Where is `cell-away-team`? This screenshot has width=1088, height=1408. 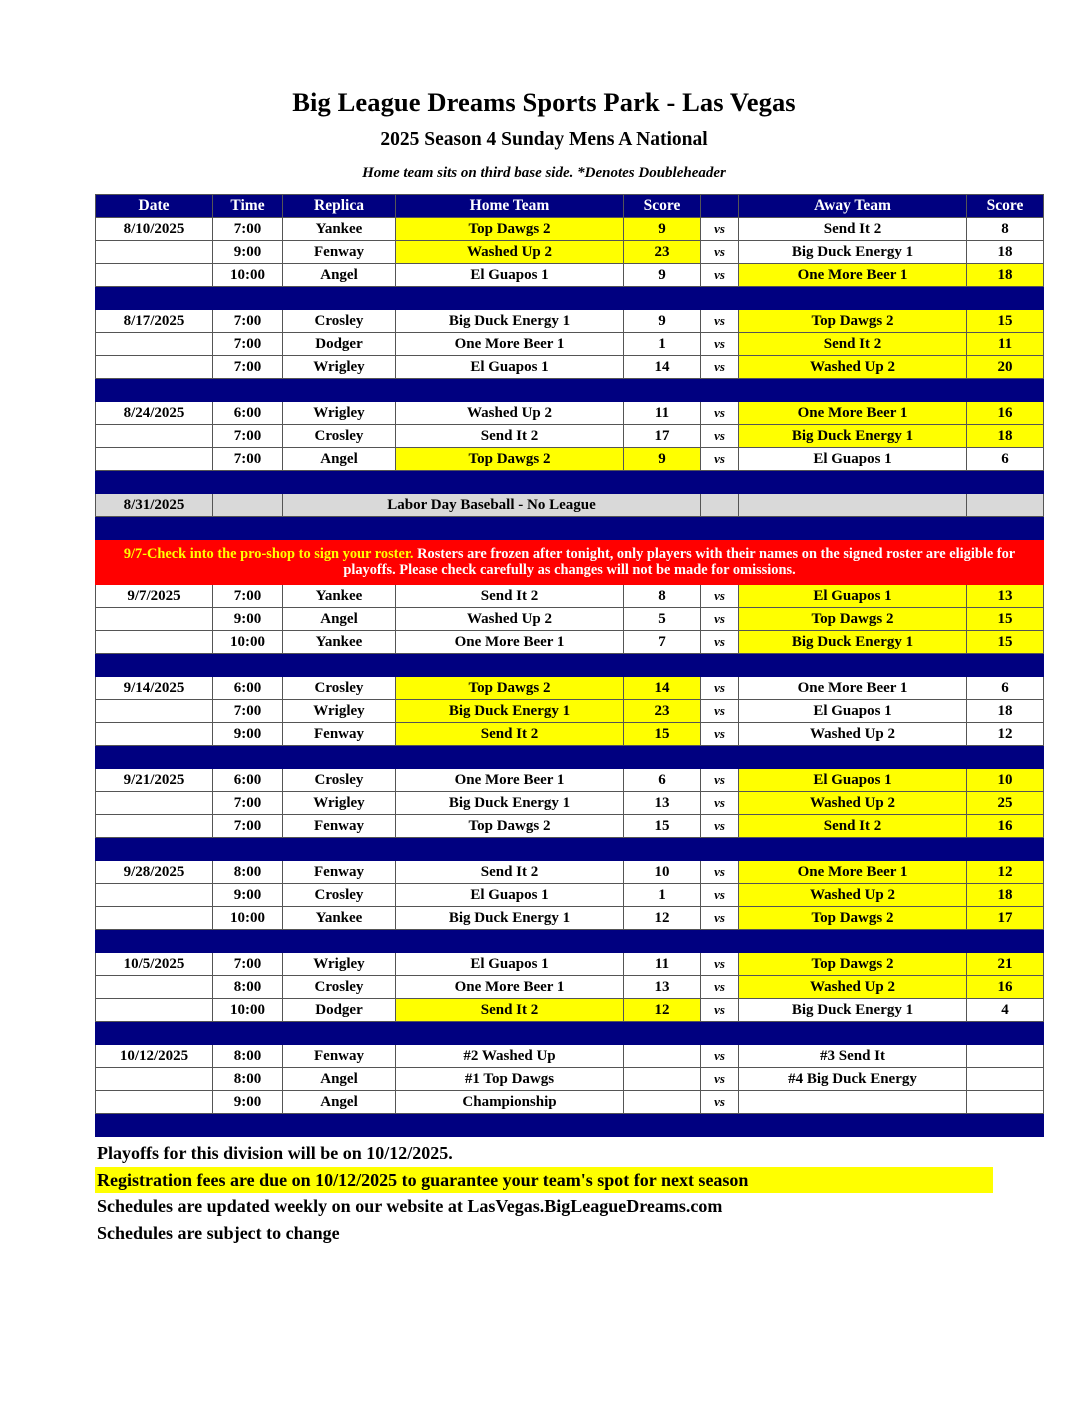 cell-away-team is located at coordinates (852, 1102).